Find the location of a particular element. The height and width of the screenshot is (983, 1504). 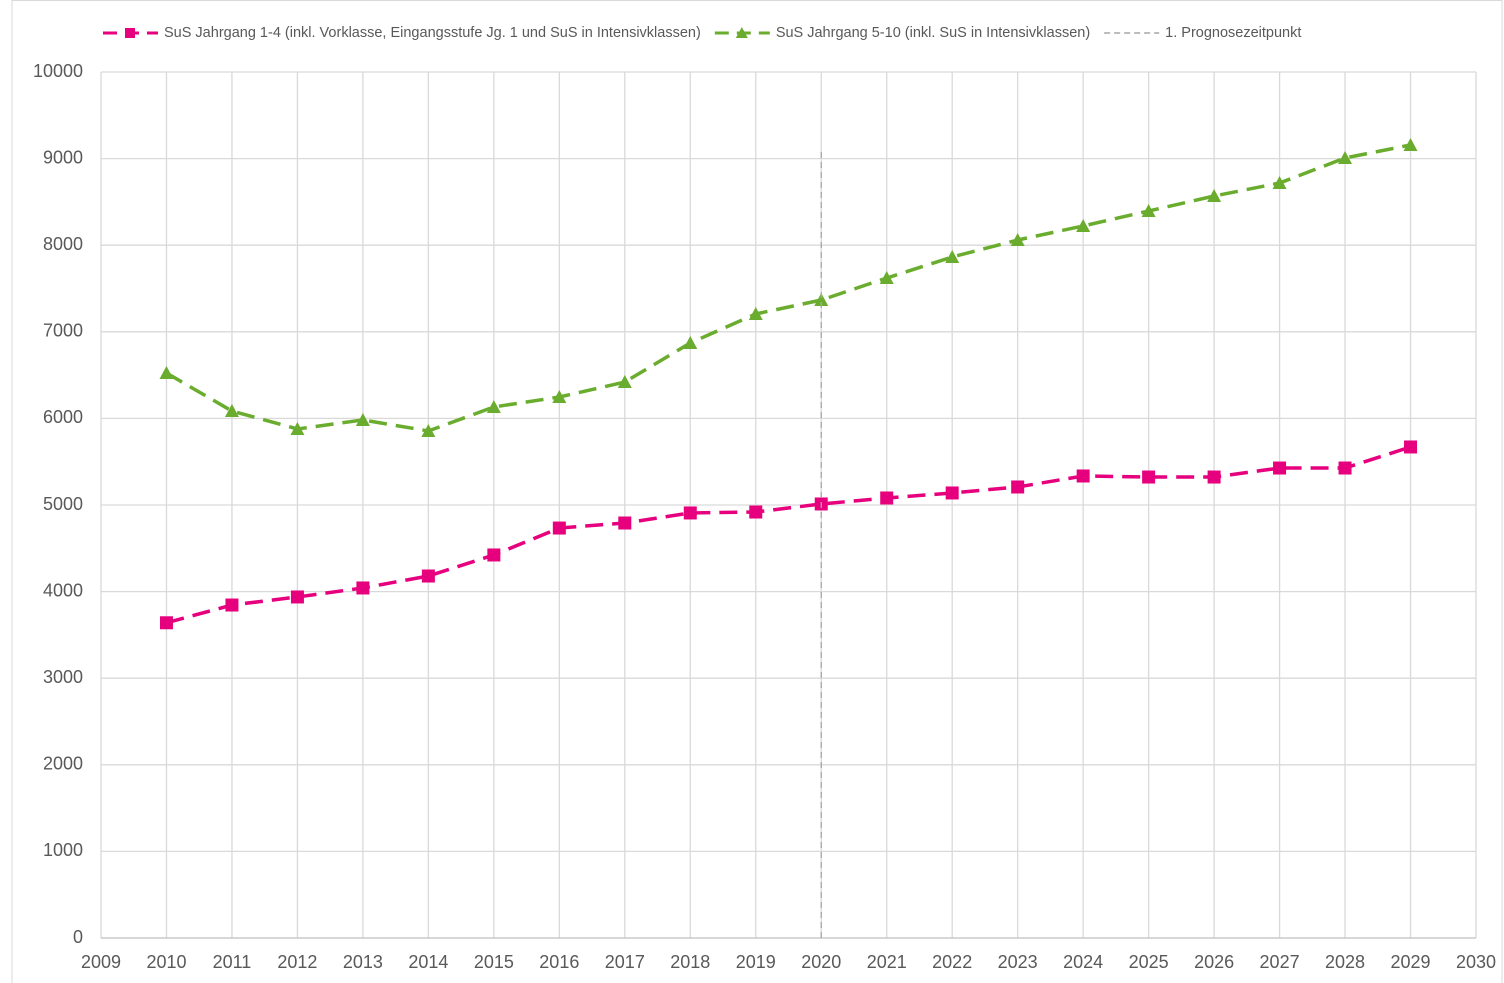

x-tick-label: 2027 is located at coordinates (1280, 962).